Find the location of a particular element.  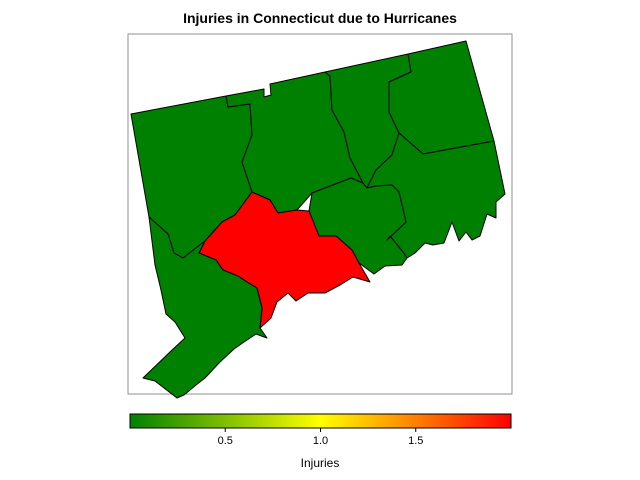

legend-tick-label: 1.0 is located at coordinates (320, 441).